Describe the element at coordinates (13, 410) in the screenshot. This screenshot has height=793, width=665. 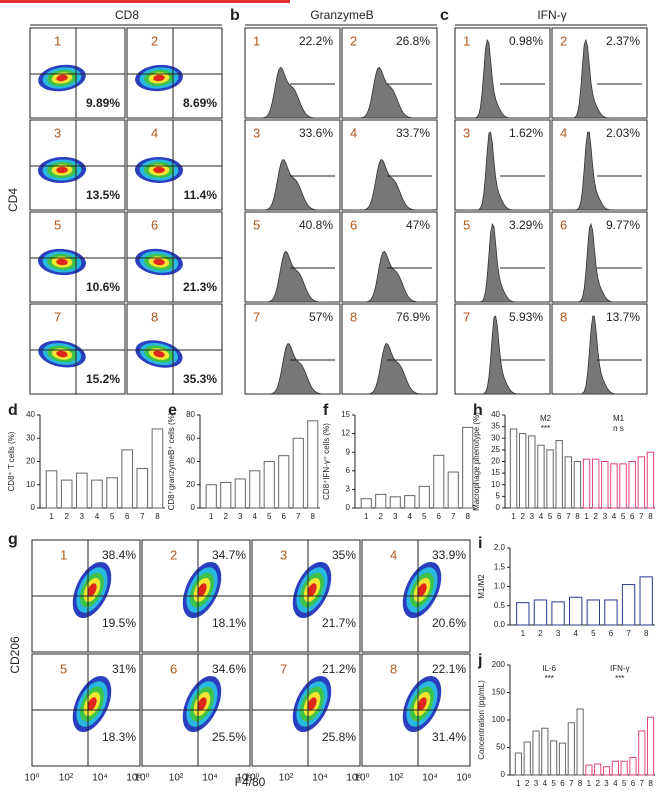
I see `panel-letter: d` at that location.